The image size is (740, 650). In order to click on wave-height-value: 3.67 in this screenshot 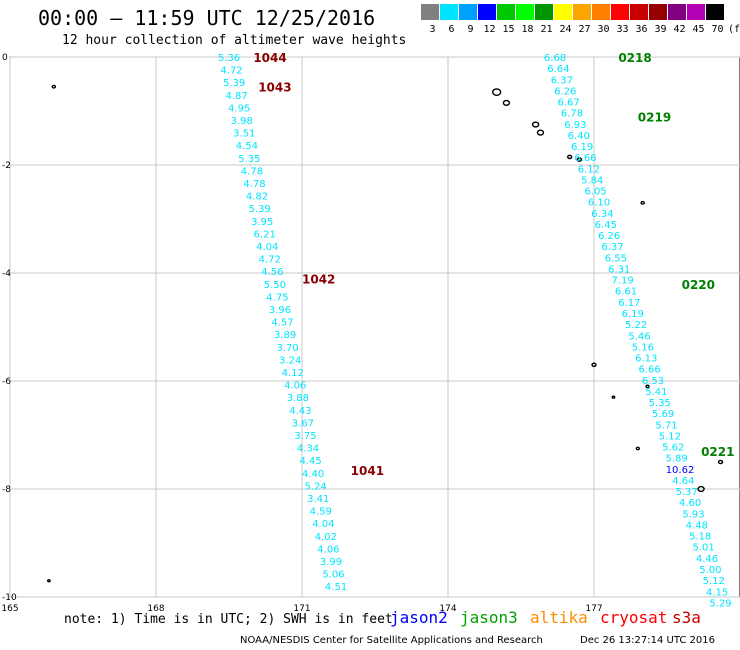, I will do `click(303, 423)`.